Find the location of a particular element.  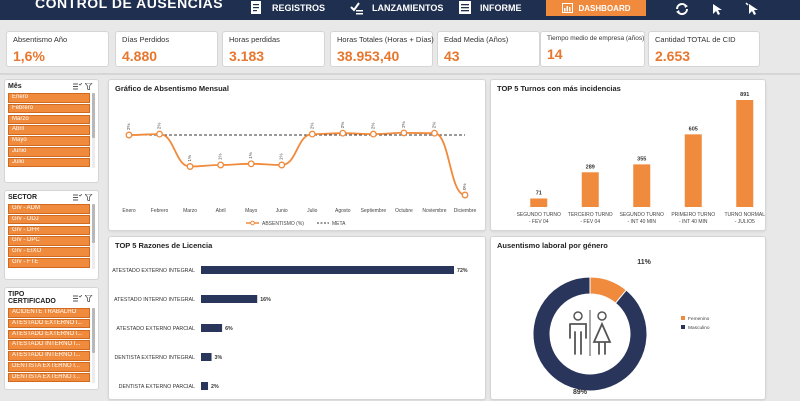

slicer-sector-item: Grv - DFR is located at coordinates (49, 230).